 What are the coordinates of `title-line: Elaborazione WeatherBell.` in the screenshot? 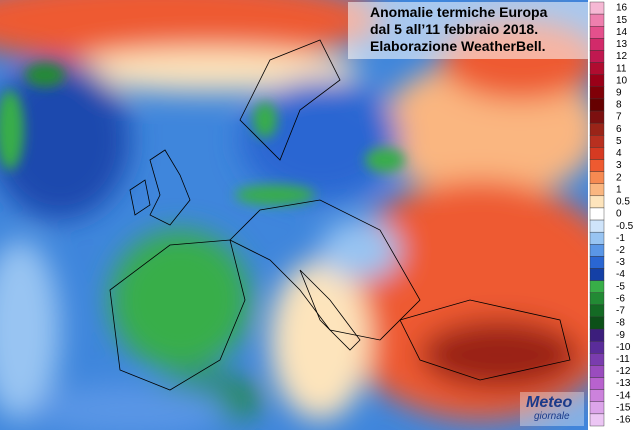 It's located at (458, 46).